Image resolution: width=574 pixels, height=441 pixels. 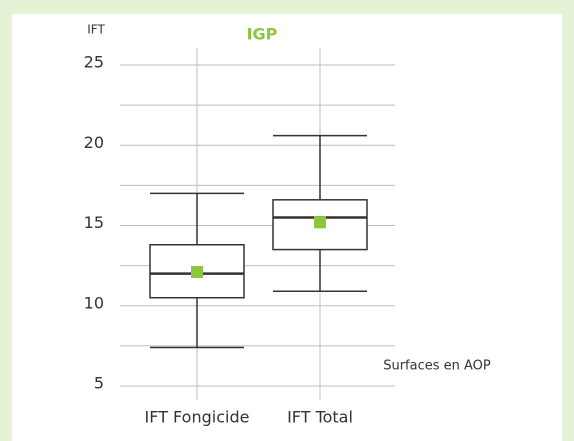 What do you see at coordinates (94, 62) in the screenshot?
I see `y-tick-label: 25` at bounding box center [94, 62].